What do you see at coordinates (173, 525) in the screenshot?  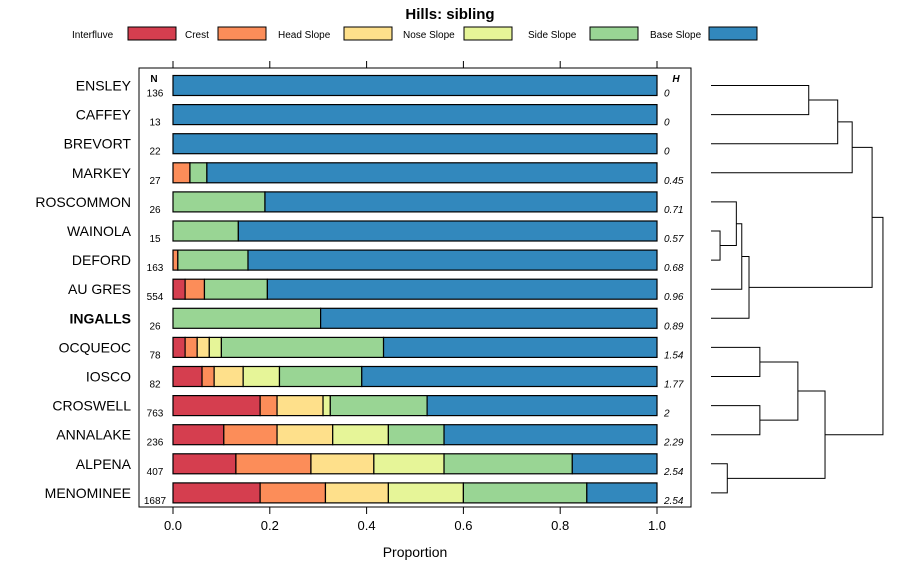 I see `x-tick-label: 0.0` at bounding box center [173, 525].